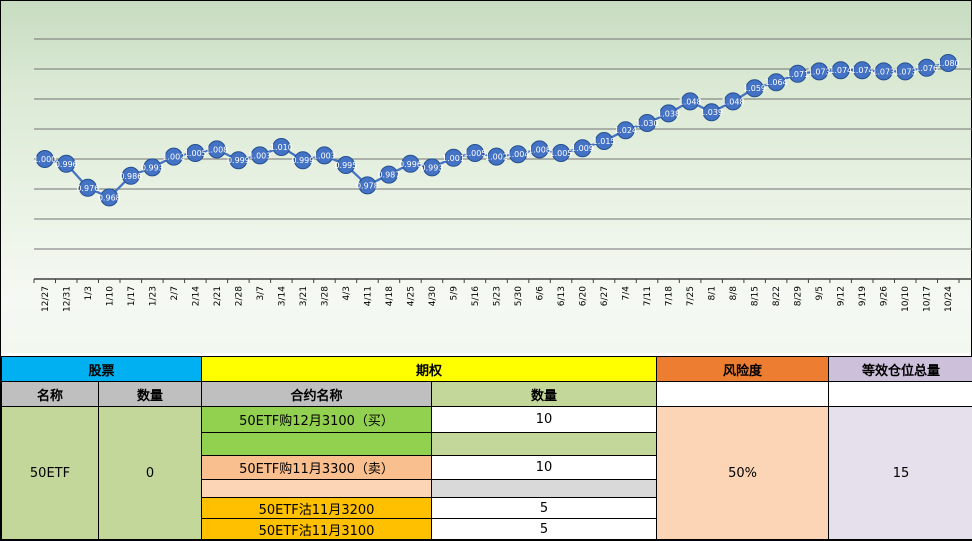  I want to click on name-subheader-cell: 名称, so click(50, 394).